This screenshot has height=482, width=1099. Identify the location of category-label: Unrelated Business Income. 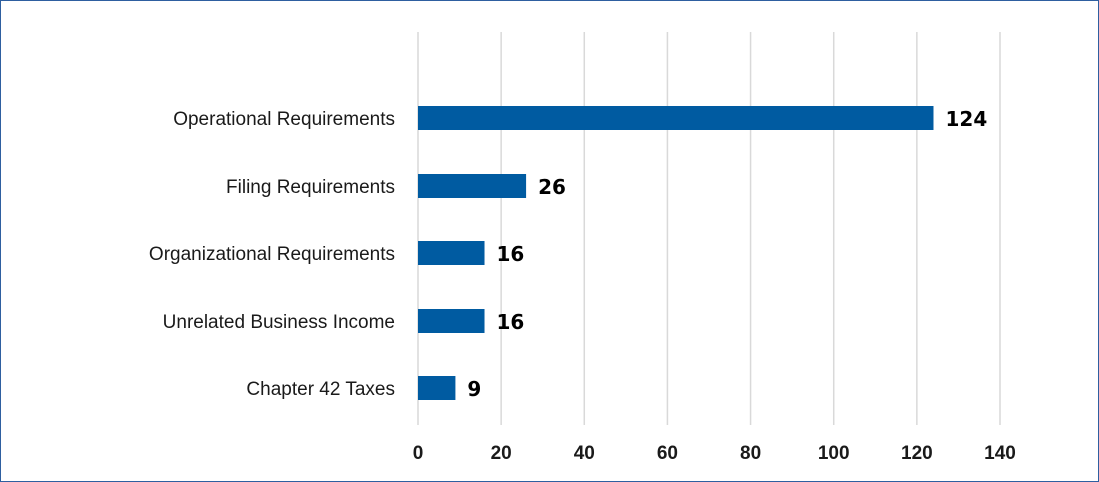
(279, 322).